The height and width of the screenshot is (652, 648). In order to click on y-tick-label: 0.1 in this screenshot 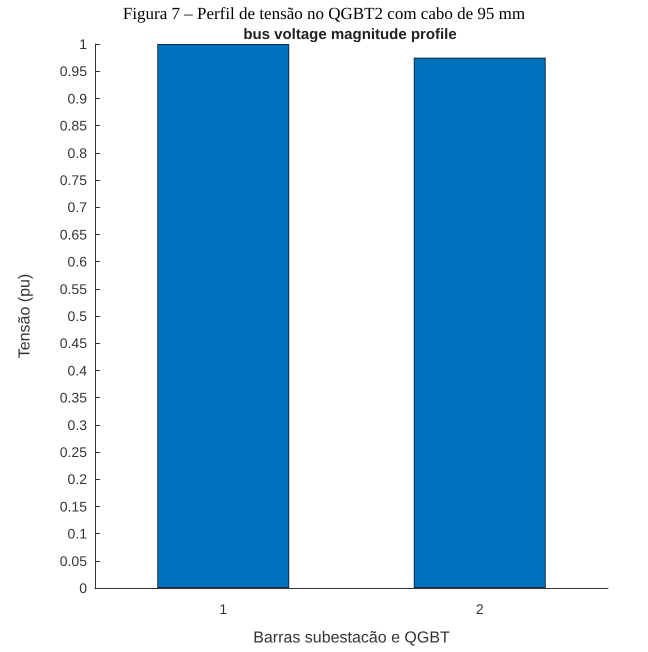, I will do `click(78, 534)`.